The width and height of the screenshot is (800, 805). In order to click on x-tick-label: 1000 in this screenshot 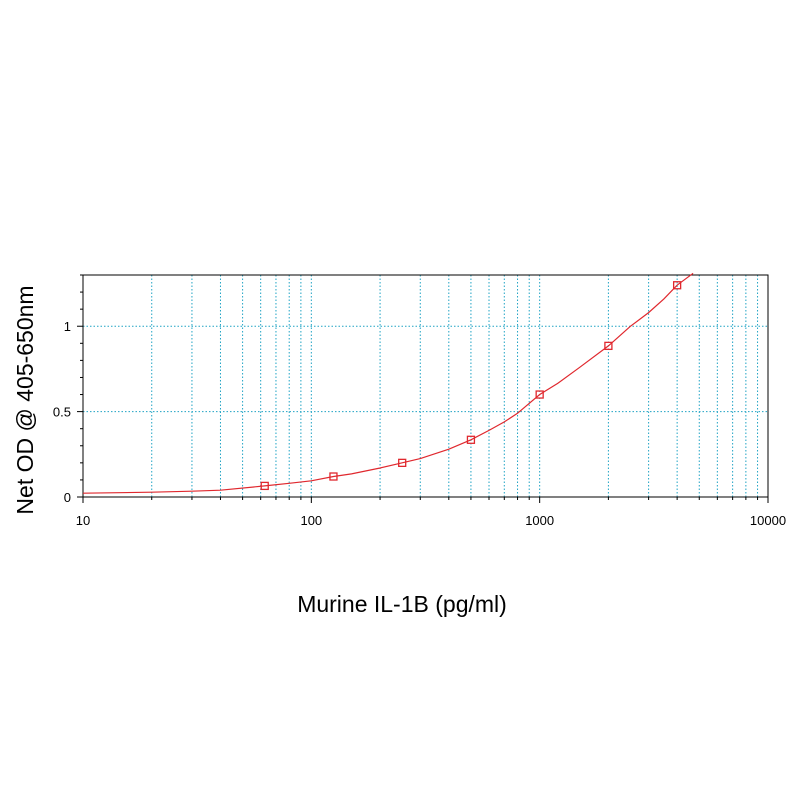, I will do `click(539, 520)`.